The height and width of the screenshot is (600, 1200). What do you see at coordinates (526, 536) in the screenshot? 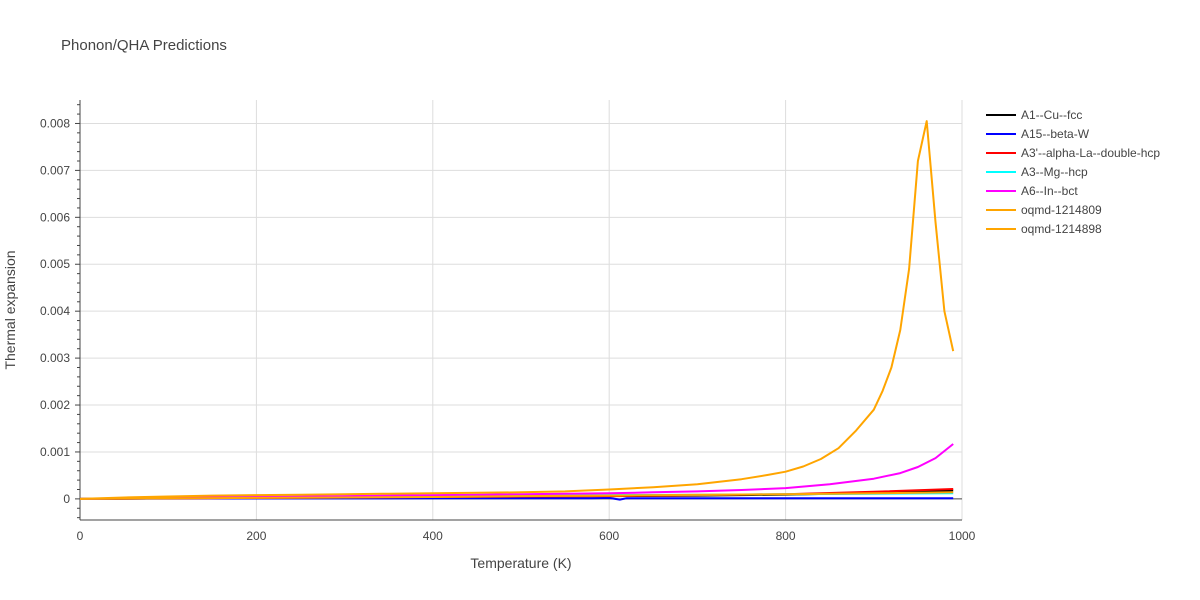
I see `x-axis-ticks: 0 200 400 600 800 1000` at bounding box center [526, 536].